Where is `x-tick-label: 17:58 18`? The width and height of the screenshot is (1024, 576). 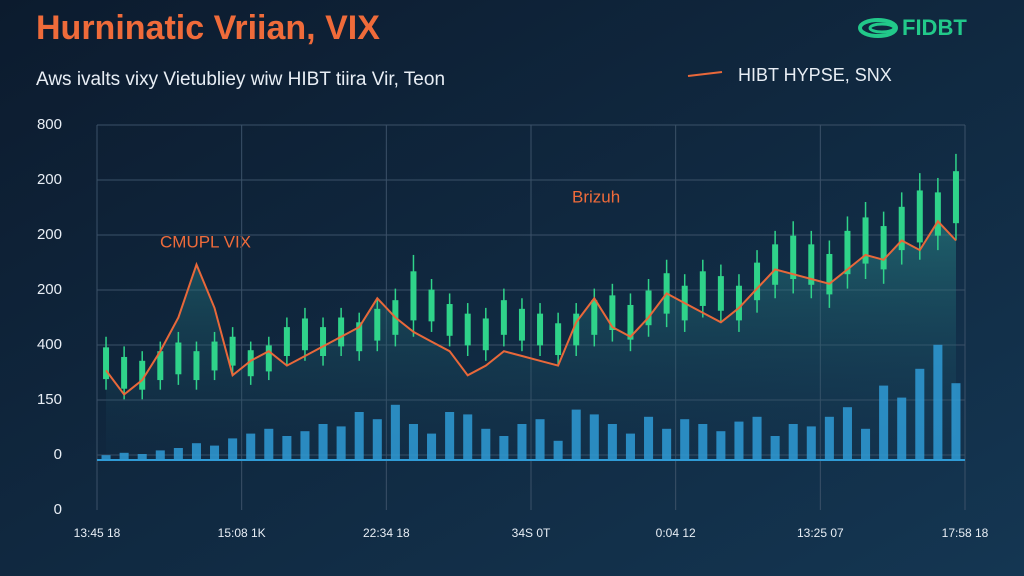
x-tick-label: 17:58 18 is located at coordinates (965, 533).